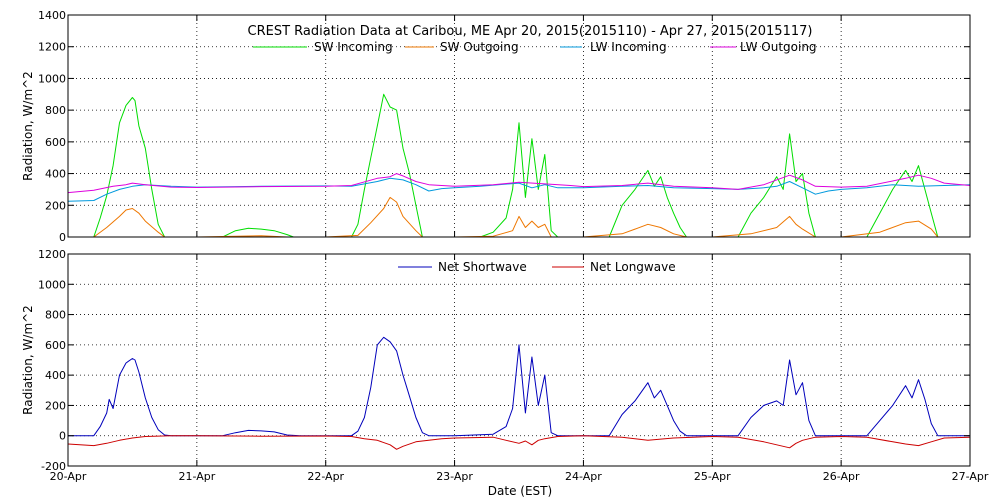 The width and height of the screenshot is (1000, 504). What do you see at coordinates (519, 183) in the screenshot?
I see `series-line-lw_out` at bounding box center [519, 183].